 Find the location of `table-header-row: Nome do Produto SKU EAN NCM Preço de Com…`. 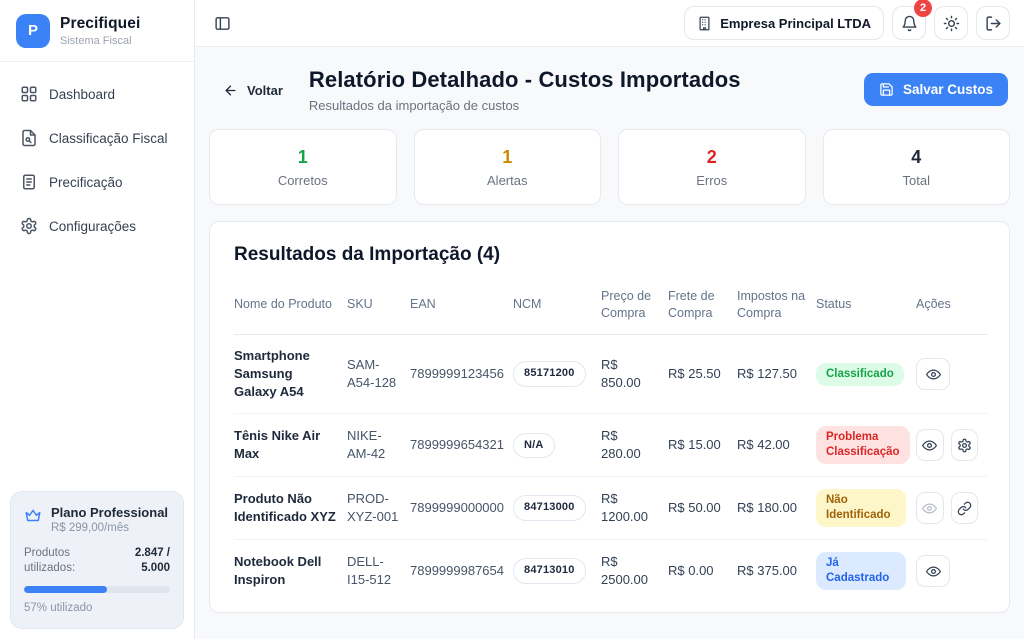

table-header-row: Nome do Produto SKU EAN NCM Preço de Com… is located at coordinates (611, 305).